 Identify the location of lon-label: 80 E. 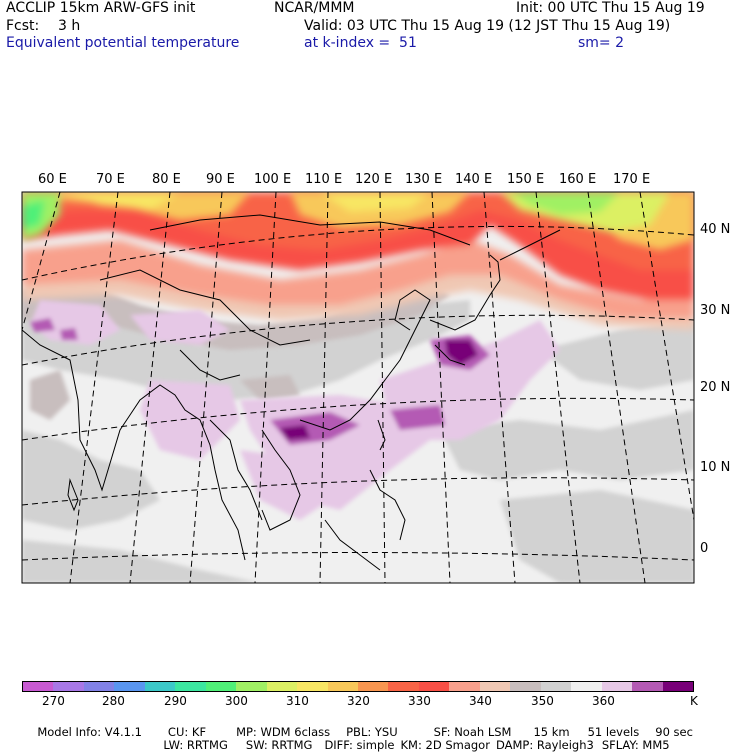
(166, 179).